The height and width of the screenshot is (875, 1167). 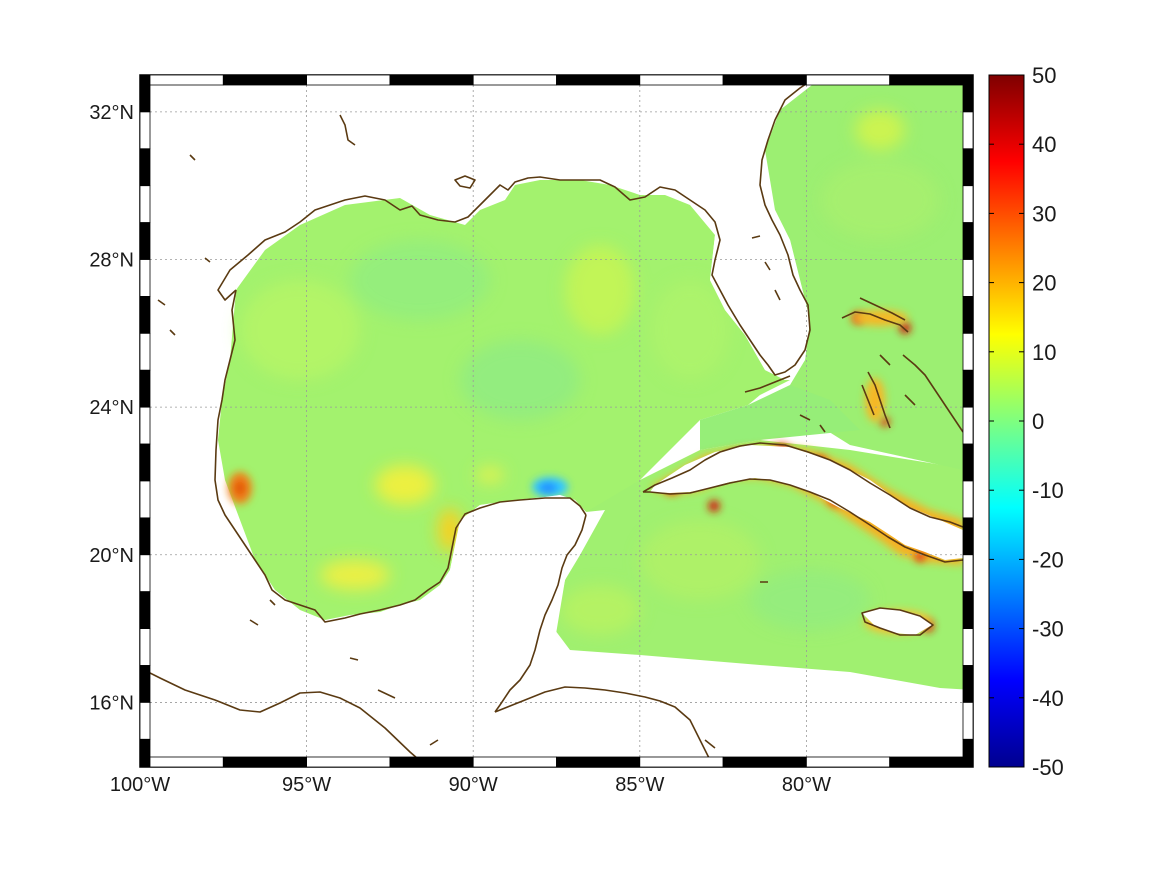 What do you see at coordinates (1044, 213) in the screenshot?
I see `colorbar-tick-label: 30` at bounding box center [1044, 213].